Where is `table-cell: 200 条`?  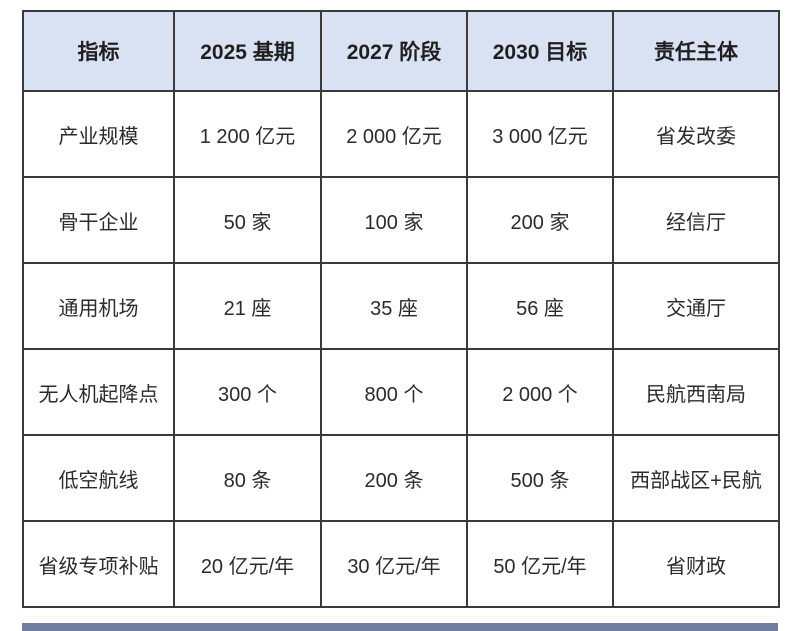 table-cell: 200 条 is located at coordinates (394, 478).